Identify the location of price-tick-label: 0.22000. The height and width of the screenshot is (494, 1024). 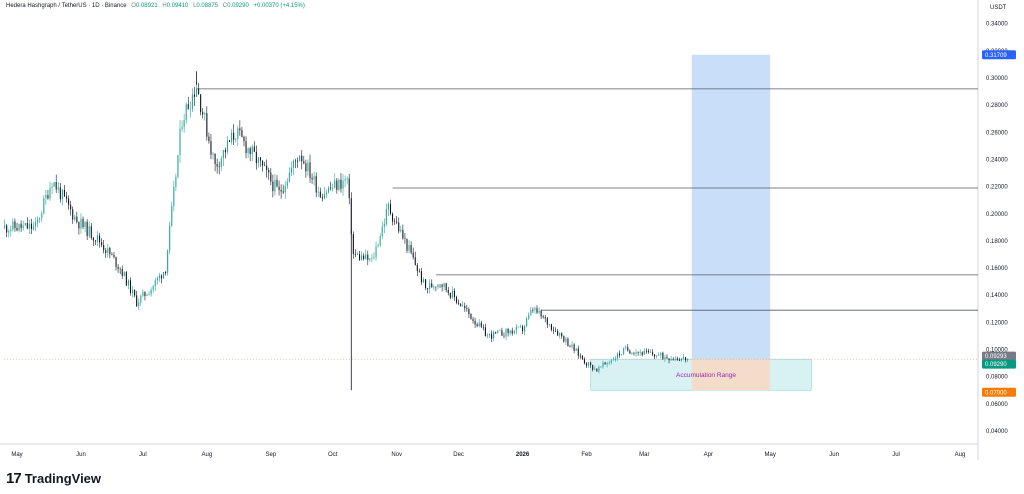
(997, 188).